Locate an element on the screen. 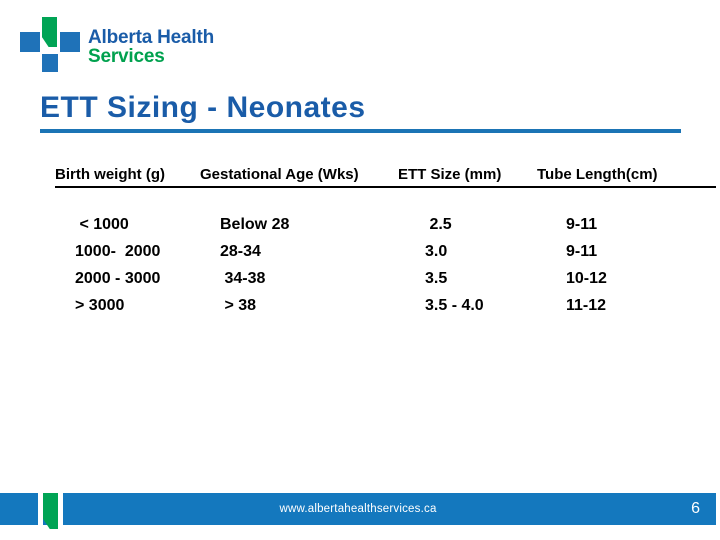 The width and height of the screenshot is (720, 540). table-cell: 2.5 is located at coordinates (438, 224).